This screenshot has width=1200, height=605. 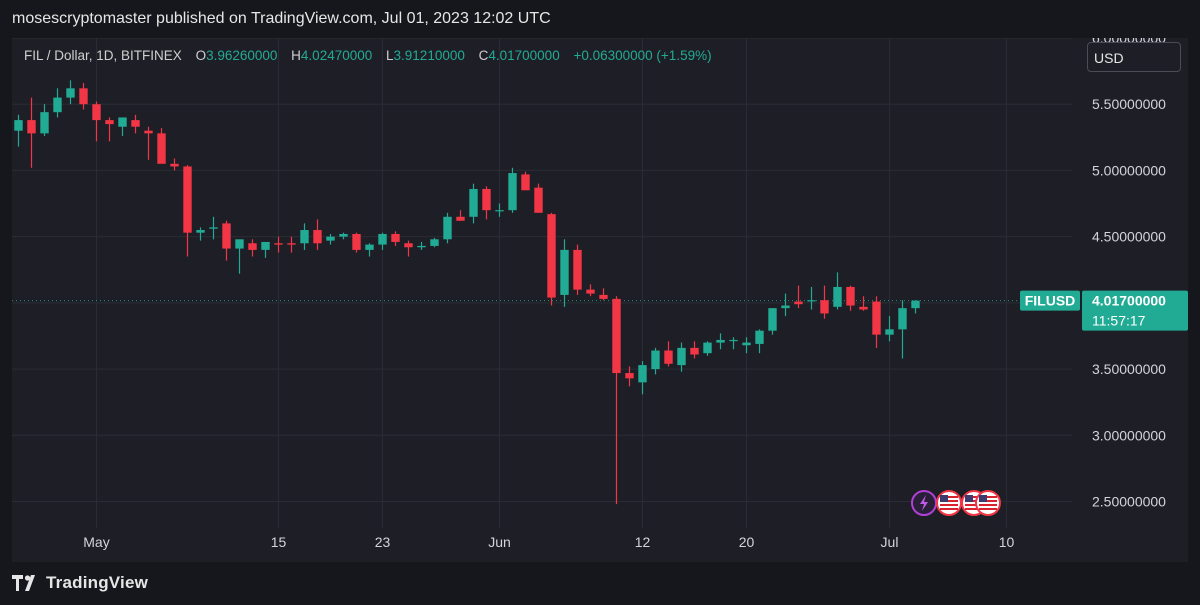 I want to click on time-tick-label: May, so click(x=96, y=542).